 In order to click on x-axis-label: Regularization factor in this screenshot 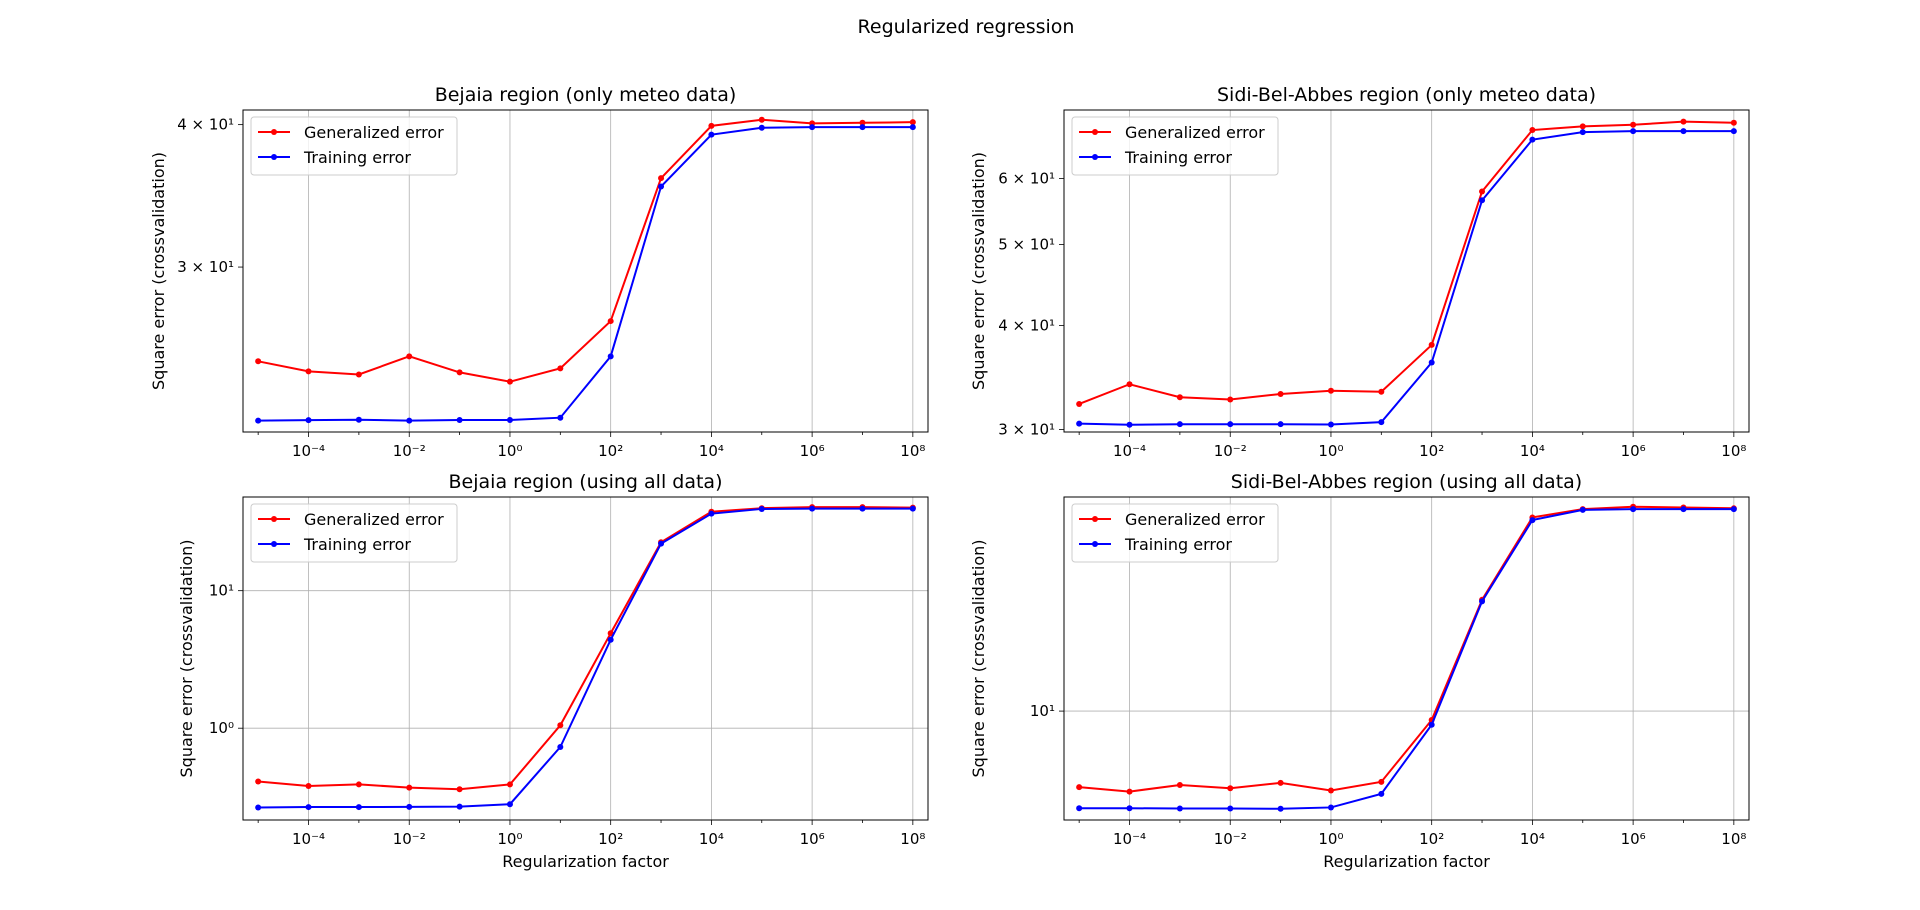, I will do `click(1406, 861)`.